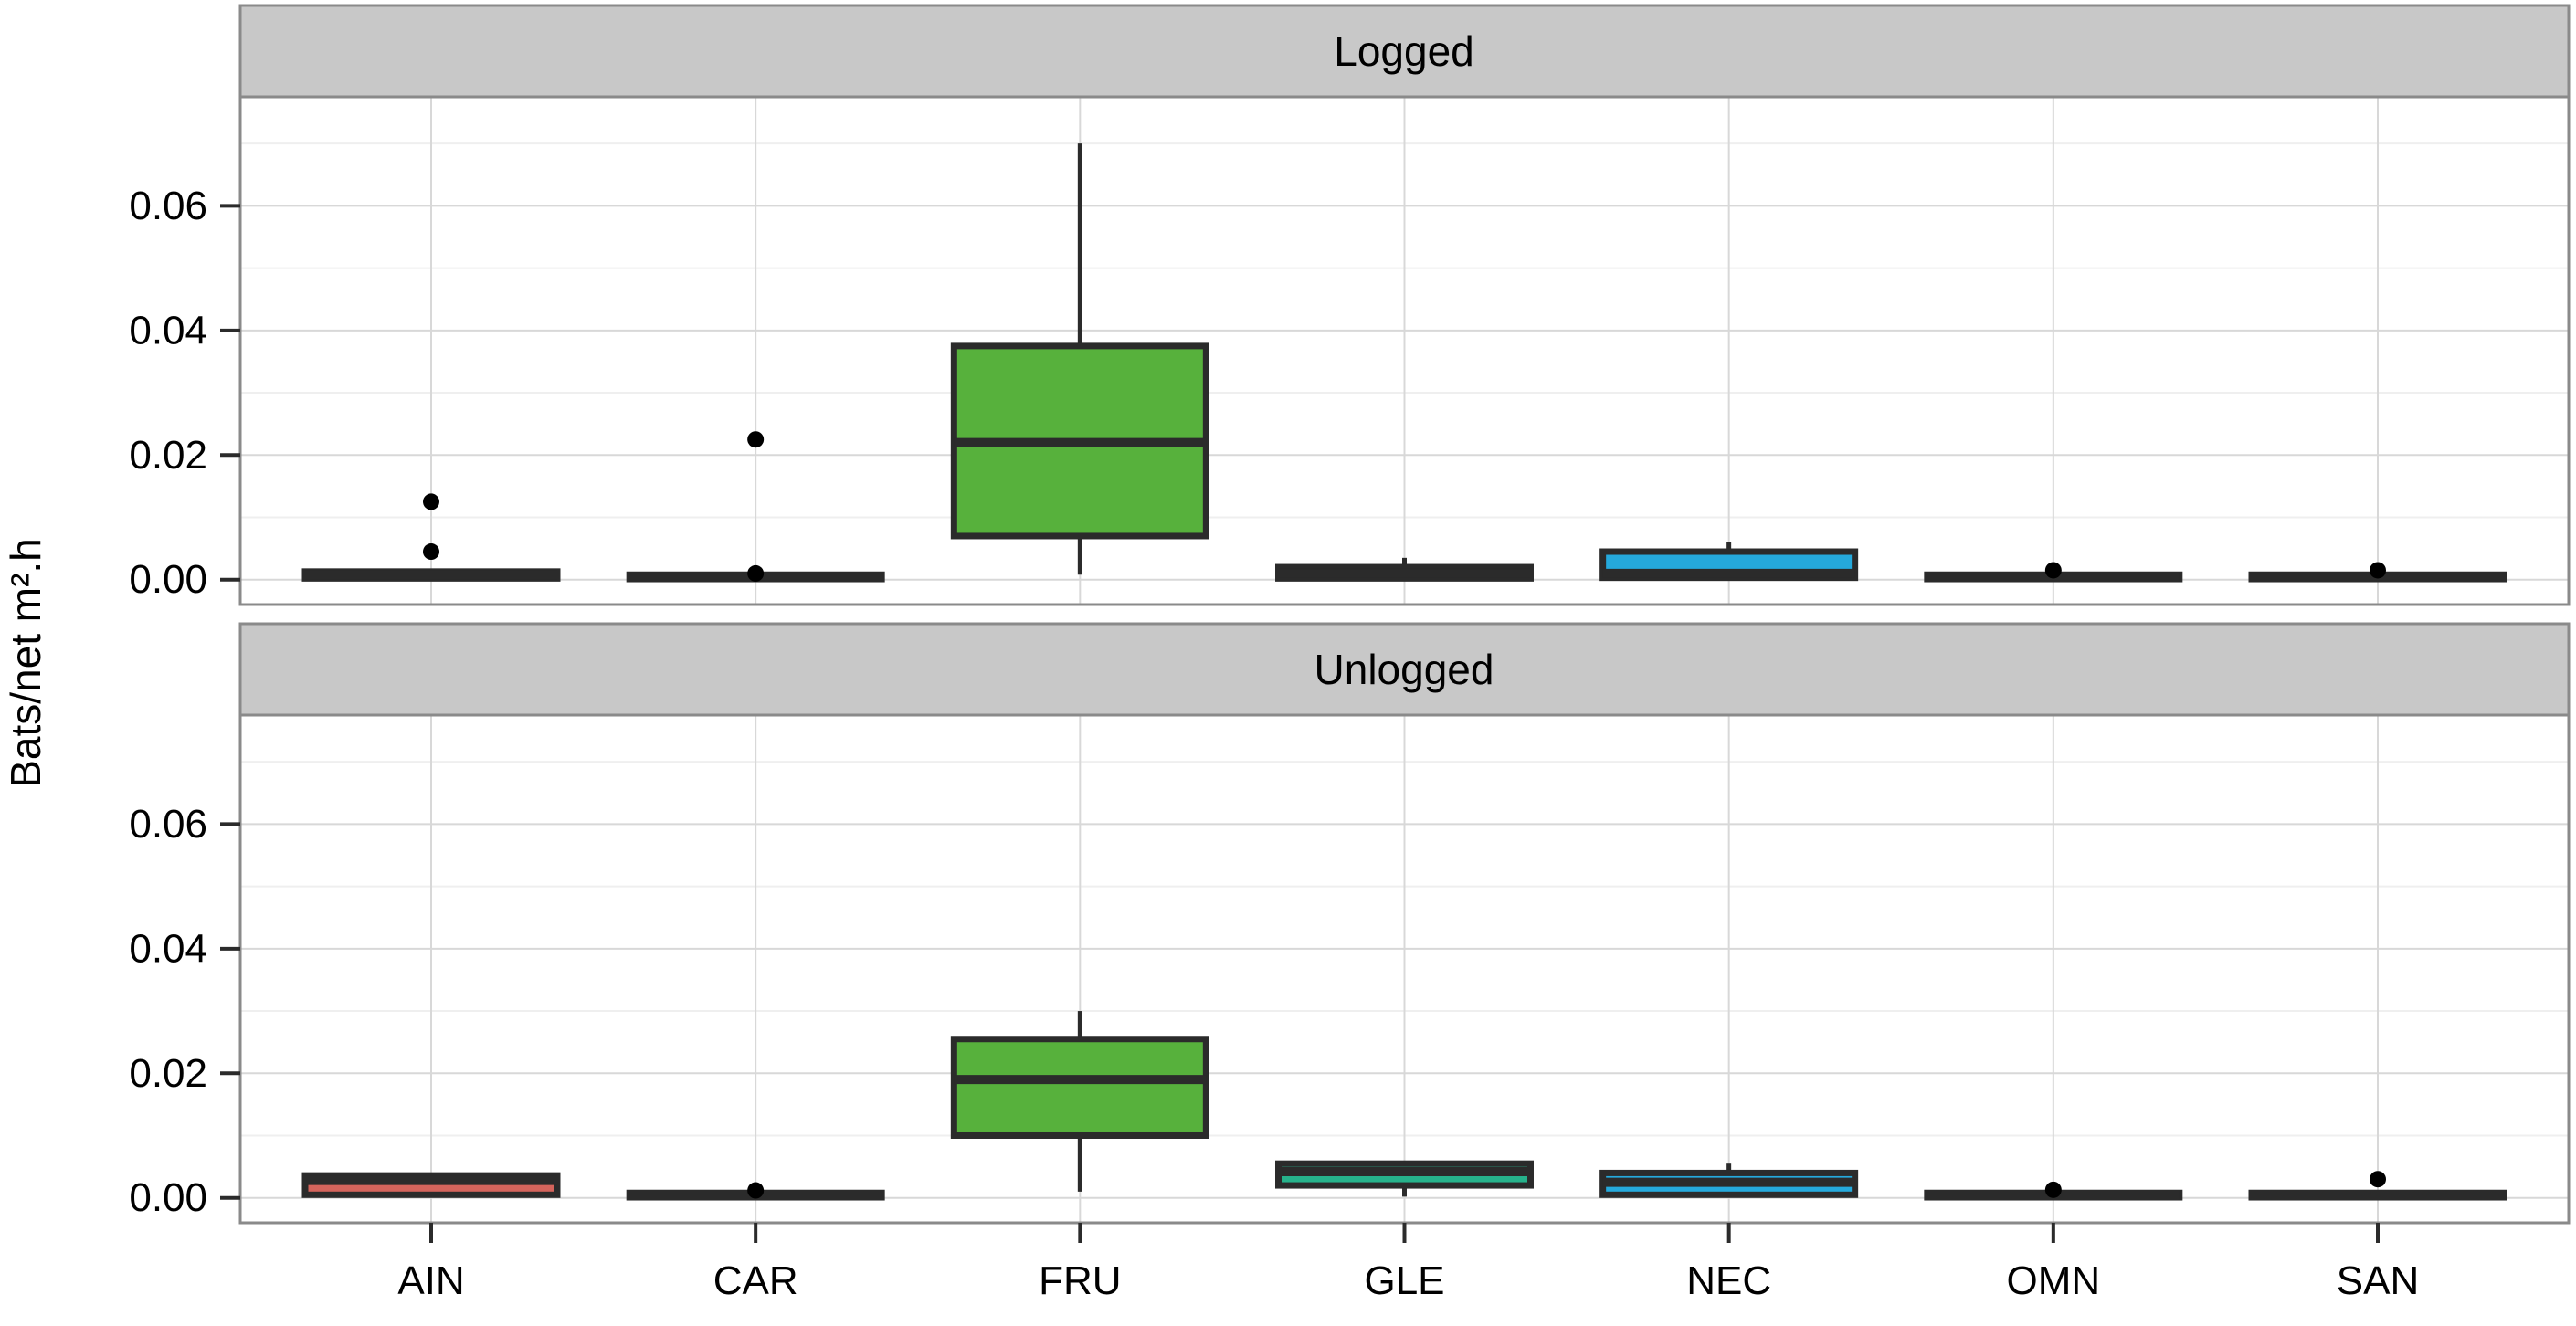  I want to click on box-FRU-unlogged, so click(1079, 1101).